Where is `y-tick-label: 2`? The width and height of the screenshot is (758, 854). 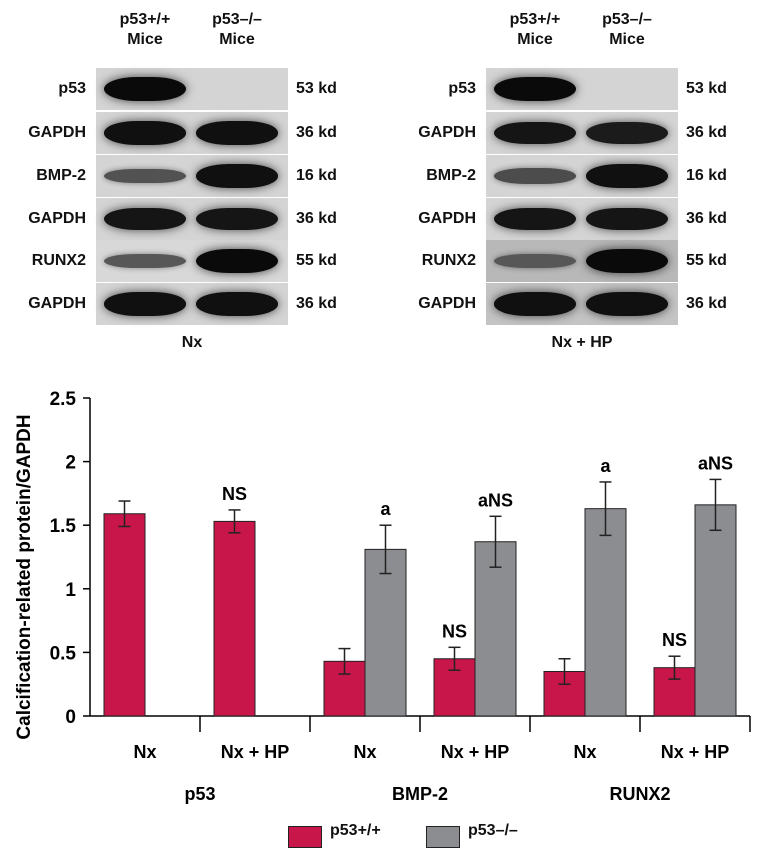
y-tick-label: 2 is located at coordinates (70, 463).